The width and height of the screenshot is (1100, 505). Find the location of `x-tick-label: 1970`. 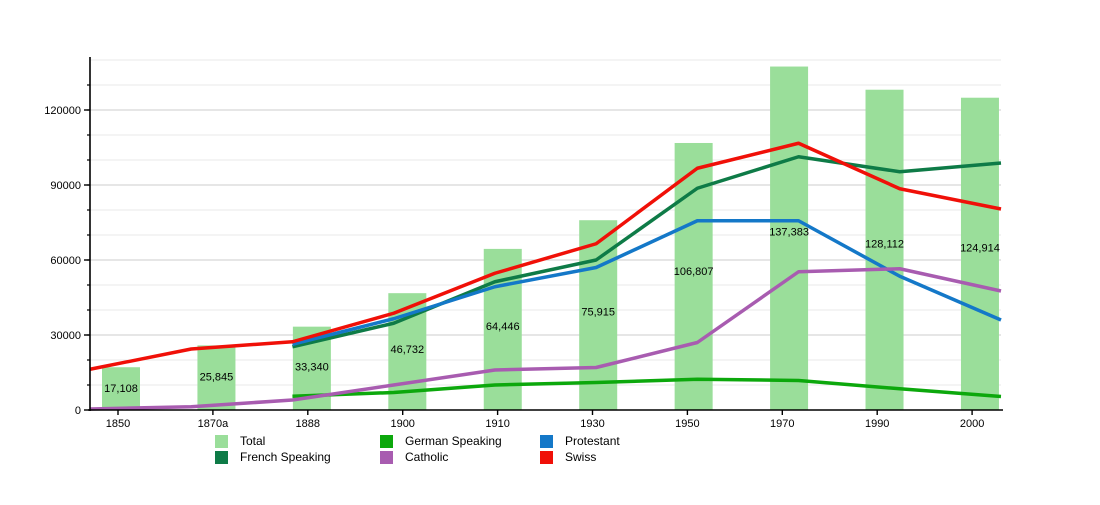

x-tick-label: 1970 is located at coordinates (782, 424).